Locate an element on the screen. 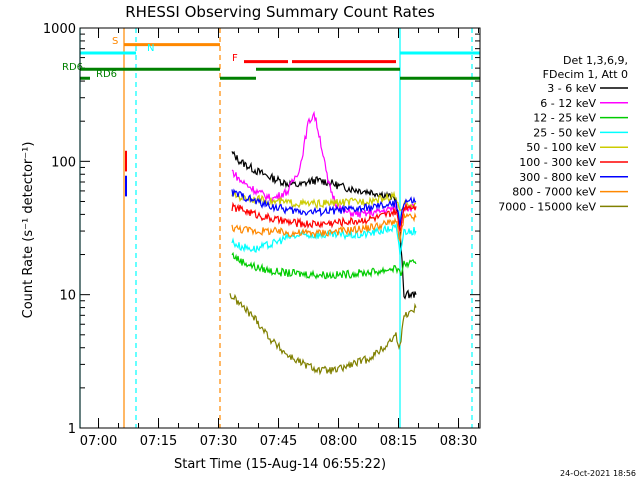 This screenshot has height=480, width=640. y-axis-label: Count Rate (s⁻¹ detector⁻¹) is located at coordinates (28, 230).